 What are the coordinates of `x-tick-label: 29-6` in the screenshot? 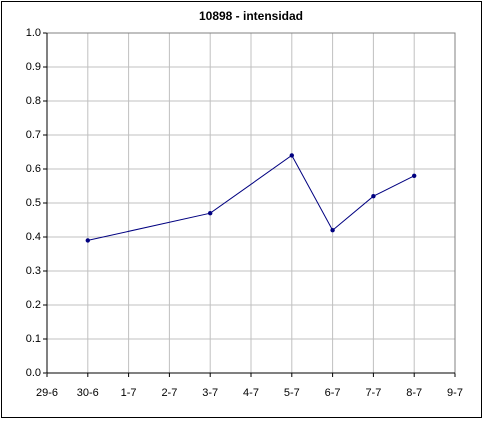 It's located at (47, 393).